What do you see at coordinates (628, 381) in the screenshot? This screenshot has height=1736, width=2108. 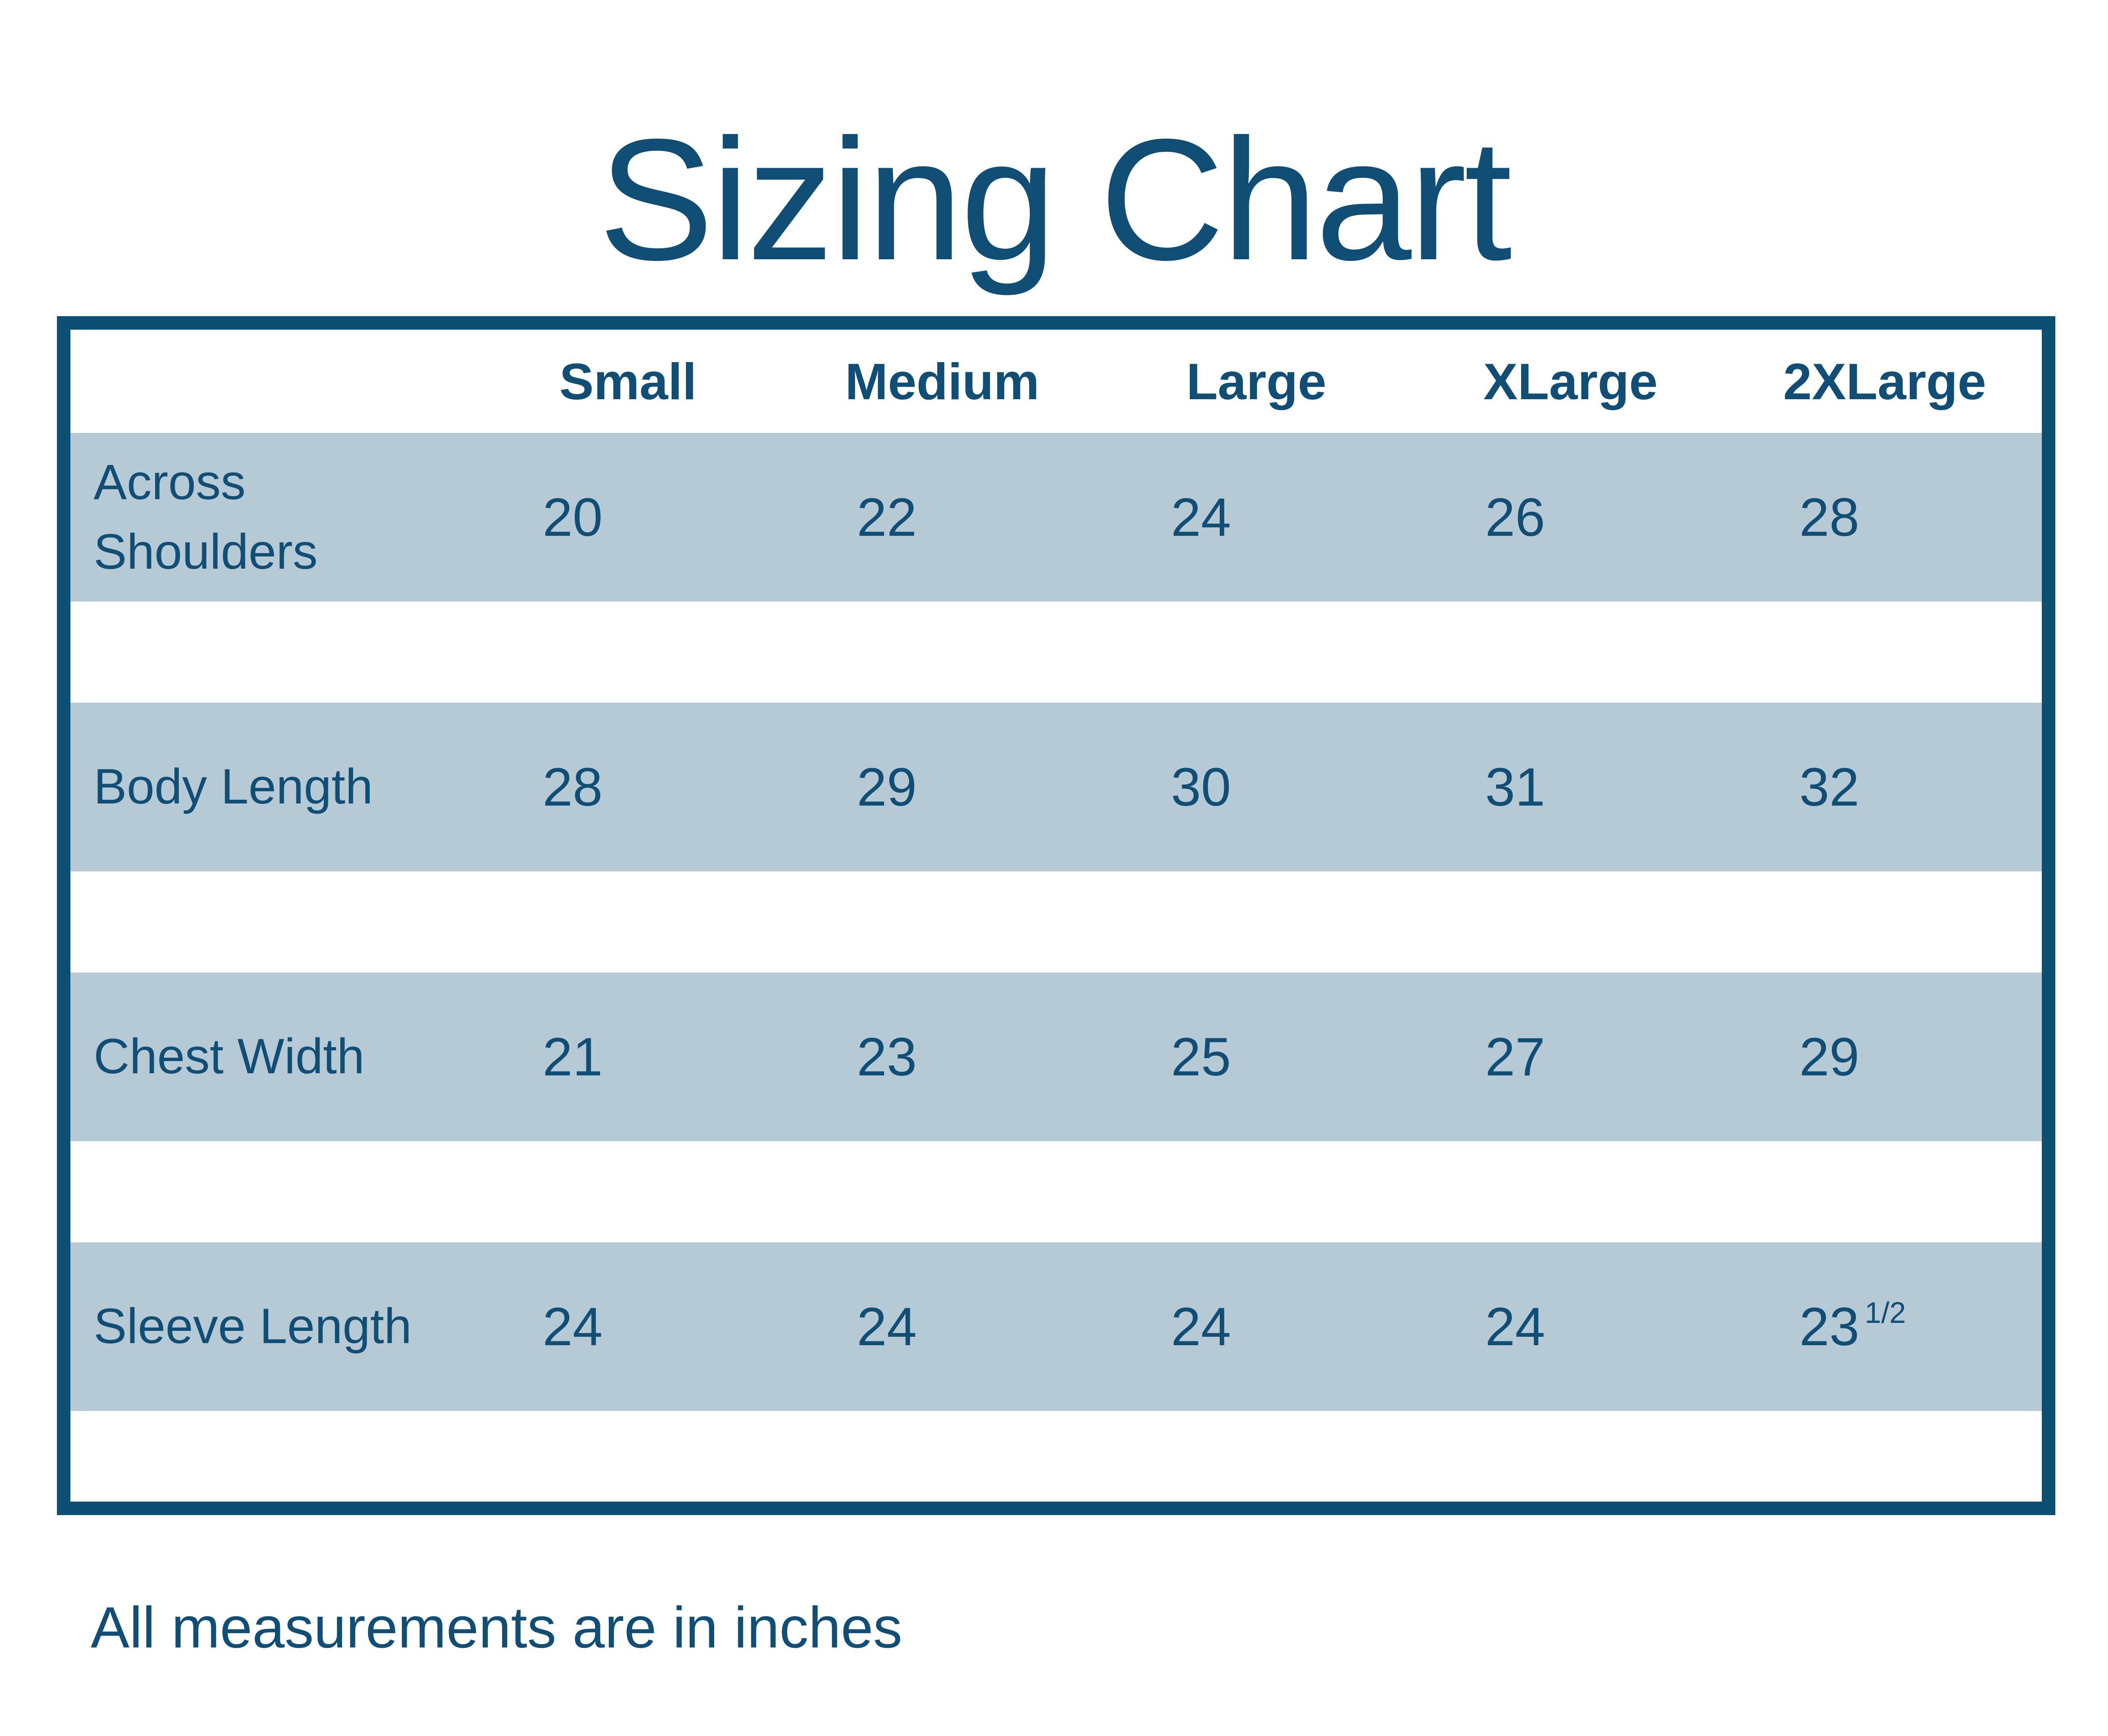 I see `column-header-small: Small` at bounding box center [628, 381].